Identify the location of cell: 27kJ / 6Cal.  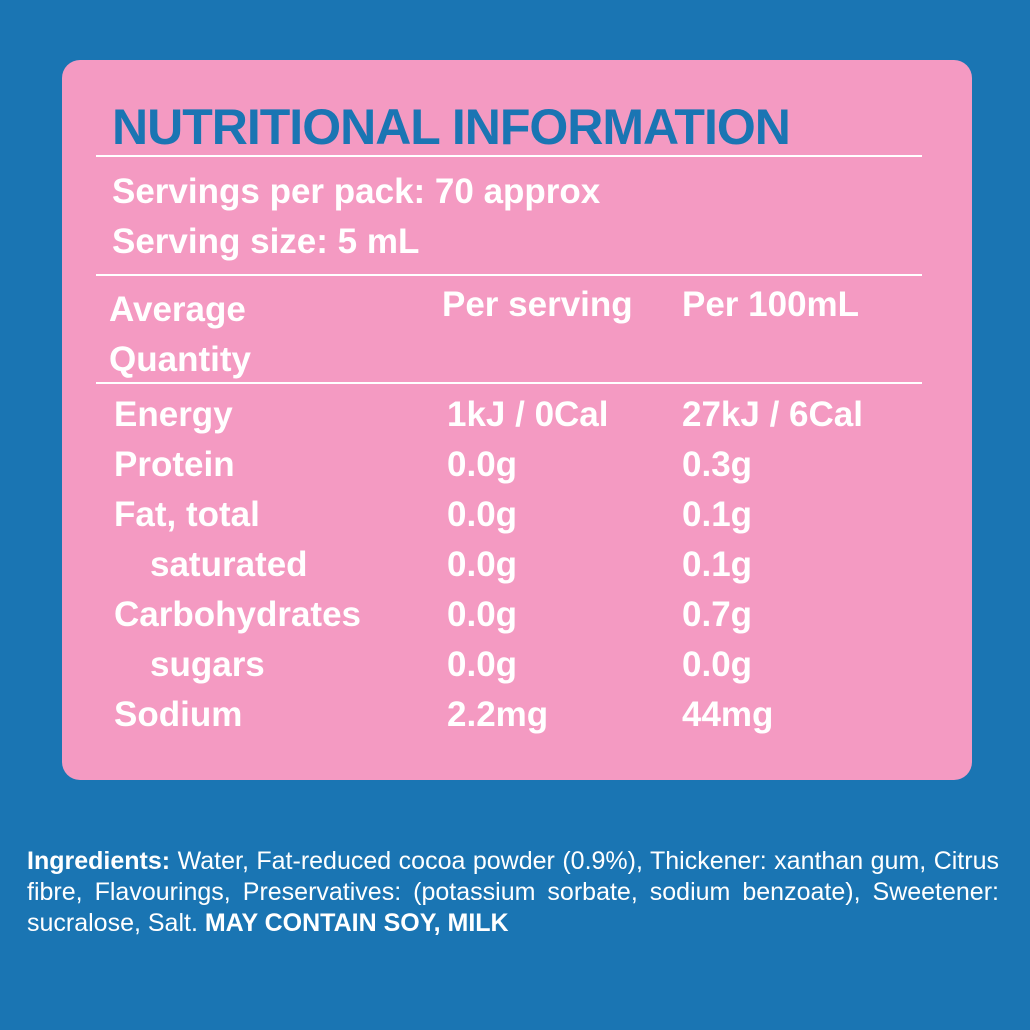
(772, 414).